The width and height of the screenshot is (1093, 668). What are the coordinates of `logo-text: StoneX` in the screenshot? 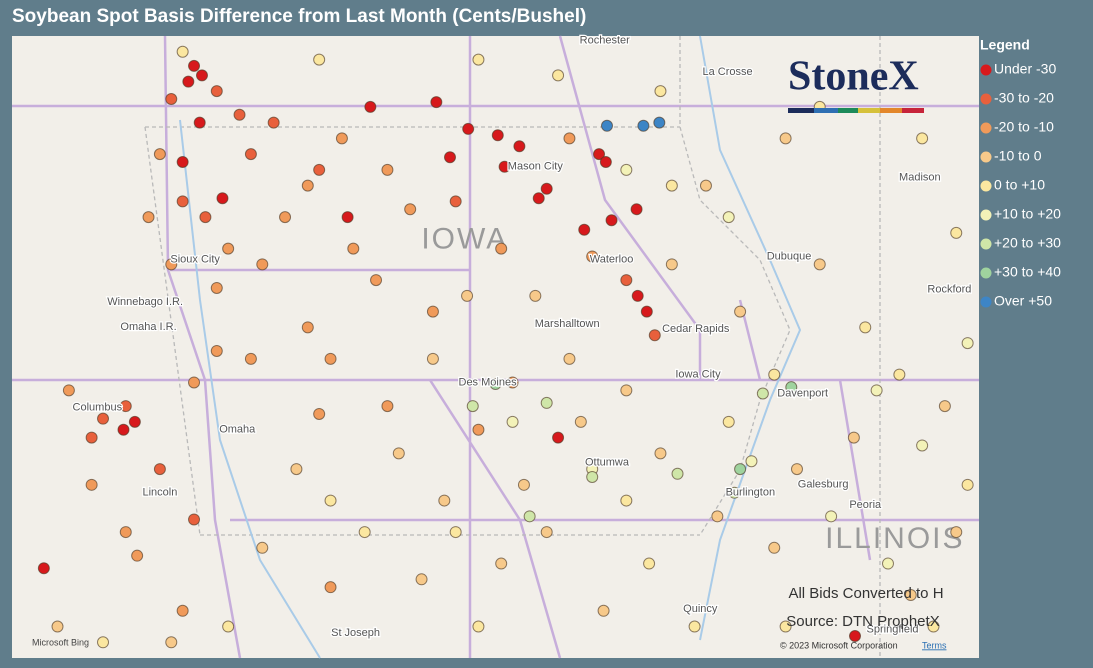 It's located at (853, 77).